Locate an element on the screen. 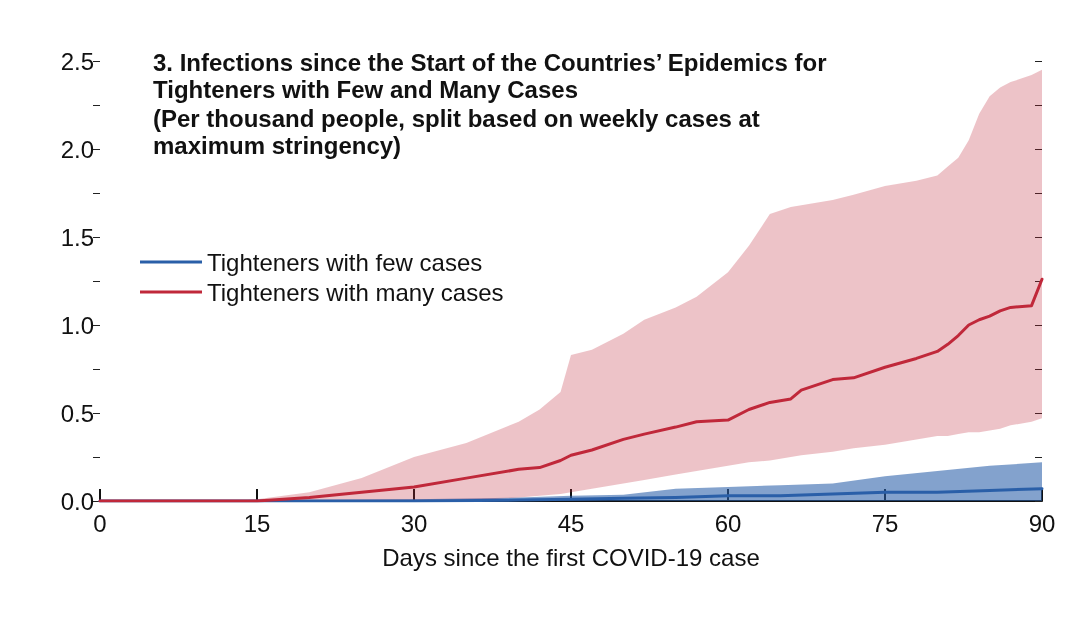 Image resolution: width=1075 pixels, height=633 pixels. x-tick-label: 15 is located at coordinates (257, 523).